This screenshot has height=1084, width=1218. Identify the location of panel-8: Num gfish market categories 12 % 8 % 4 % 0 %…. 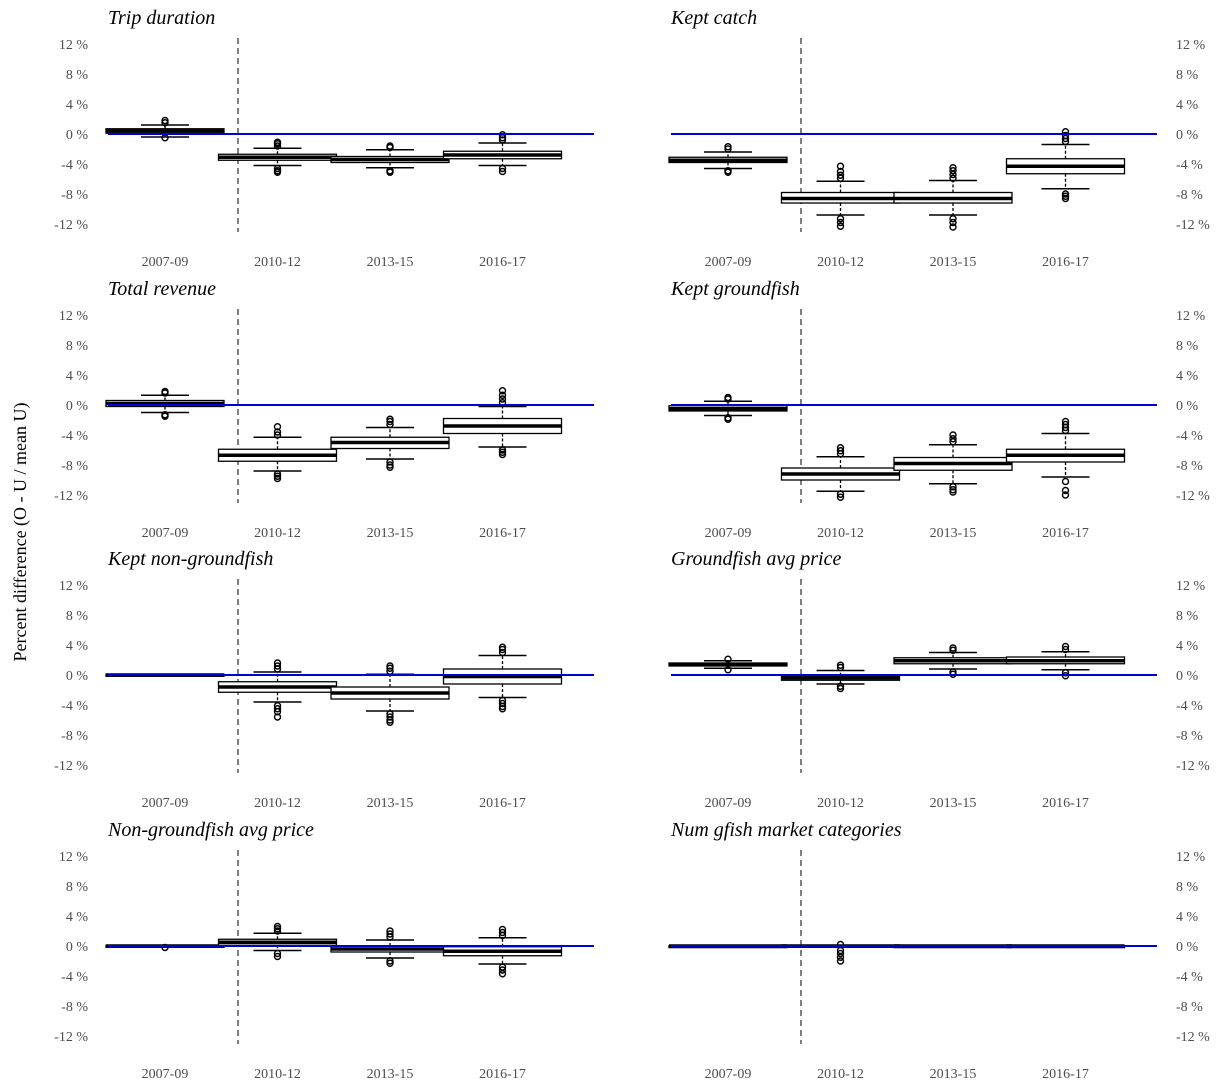
(939, 950).